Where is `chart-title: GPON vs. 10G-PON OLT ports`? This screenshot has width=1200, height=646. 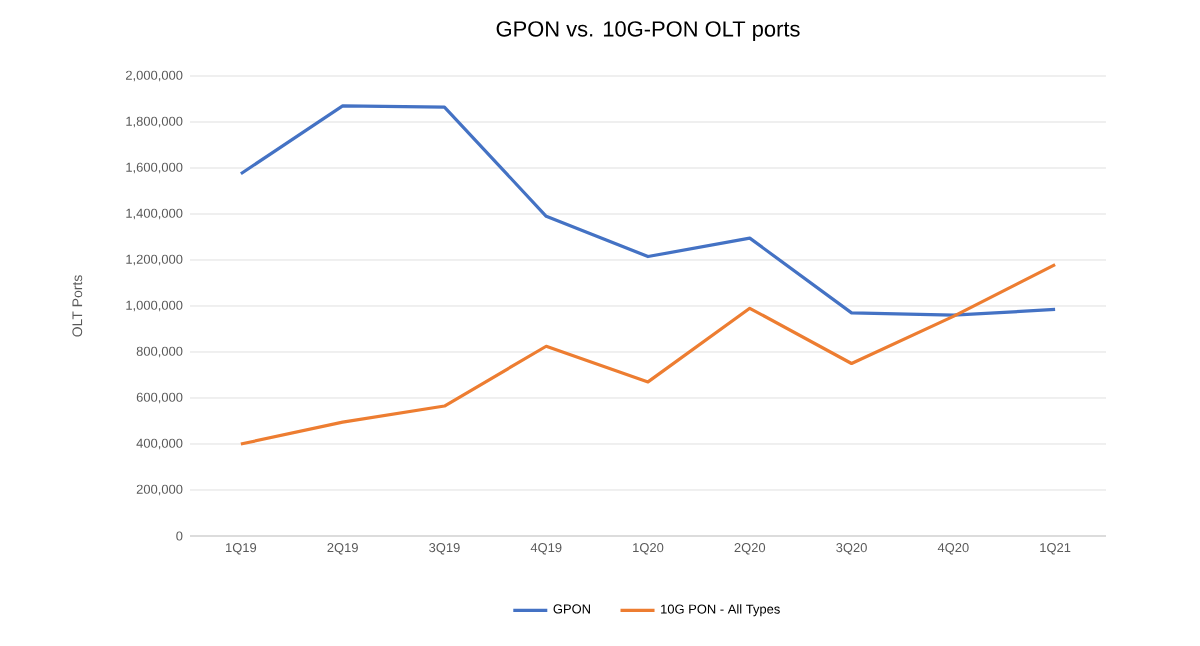
chart-title: GPON vs. 10G-PON OLT ports is located at coordinates (648, 31).